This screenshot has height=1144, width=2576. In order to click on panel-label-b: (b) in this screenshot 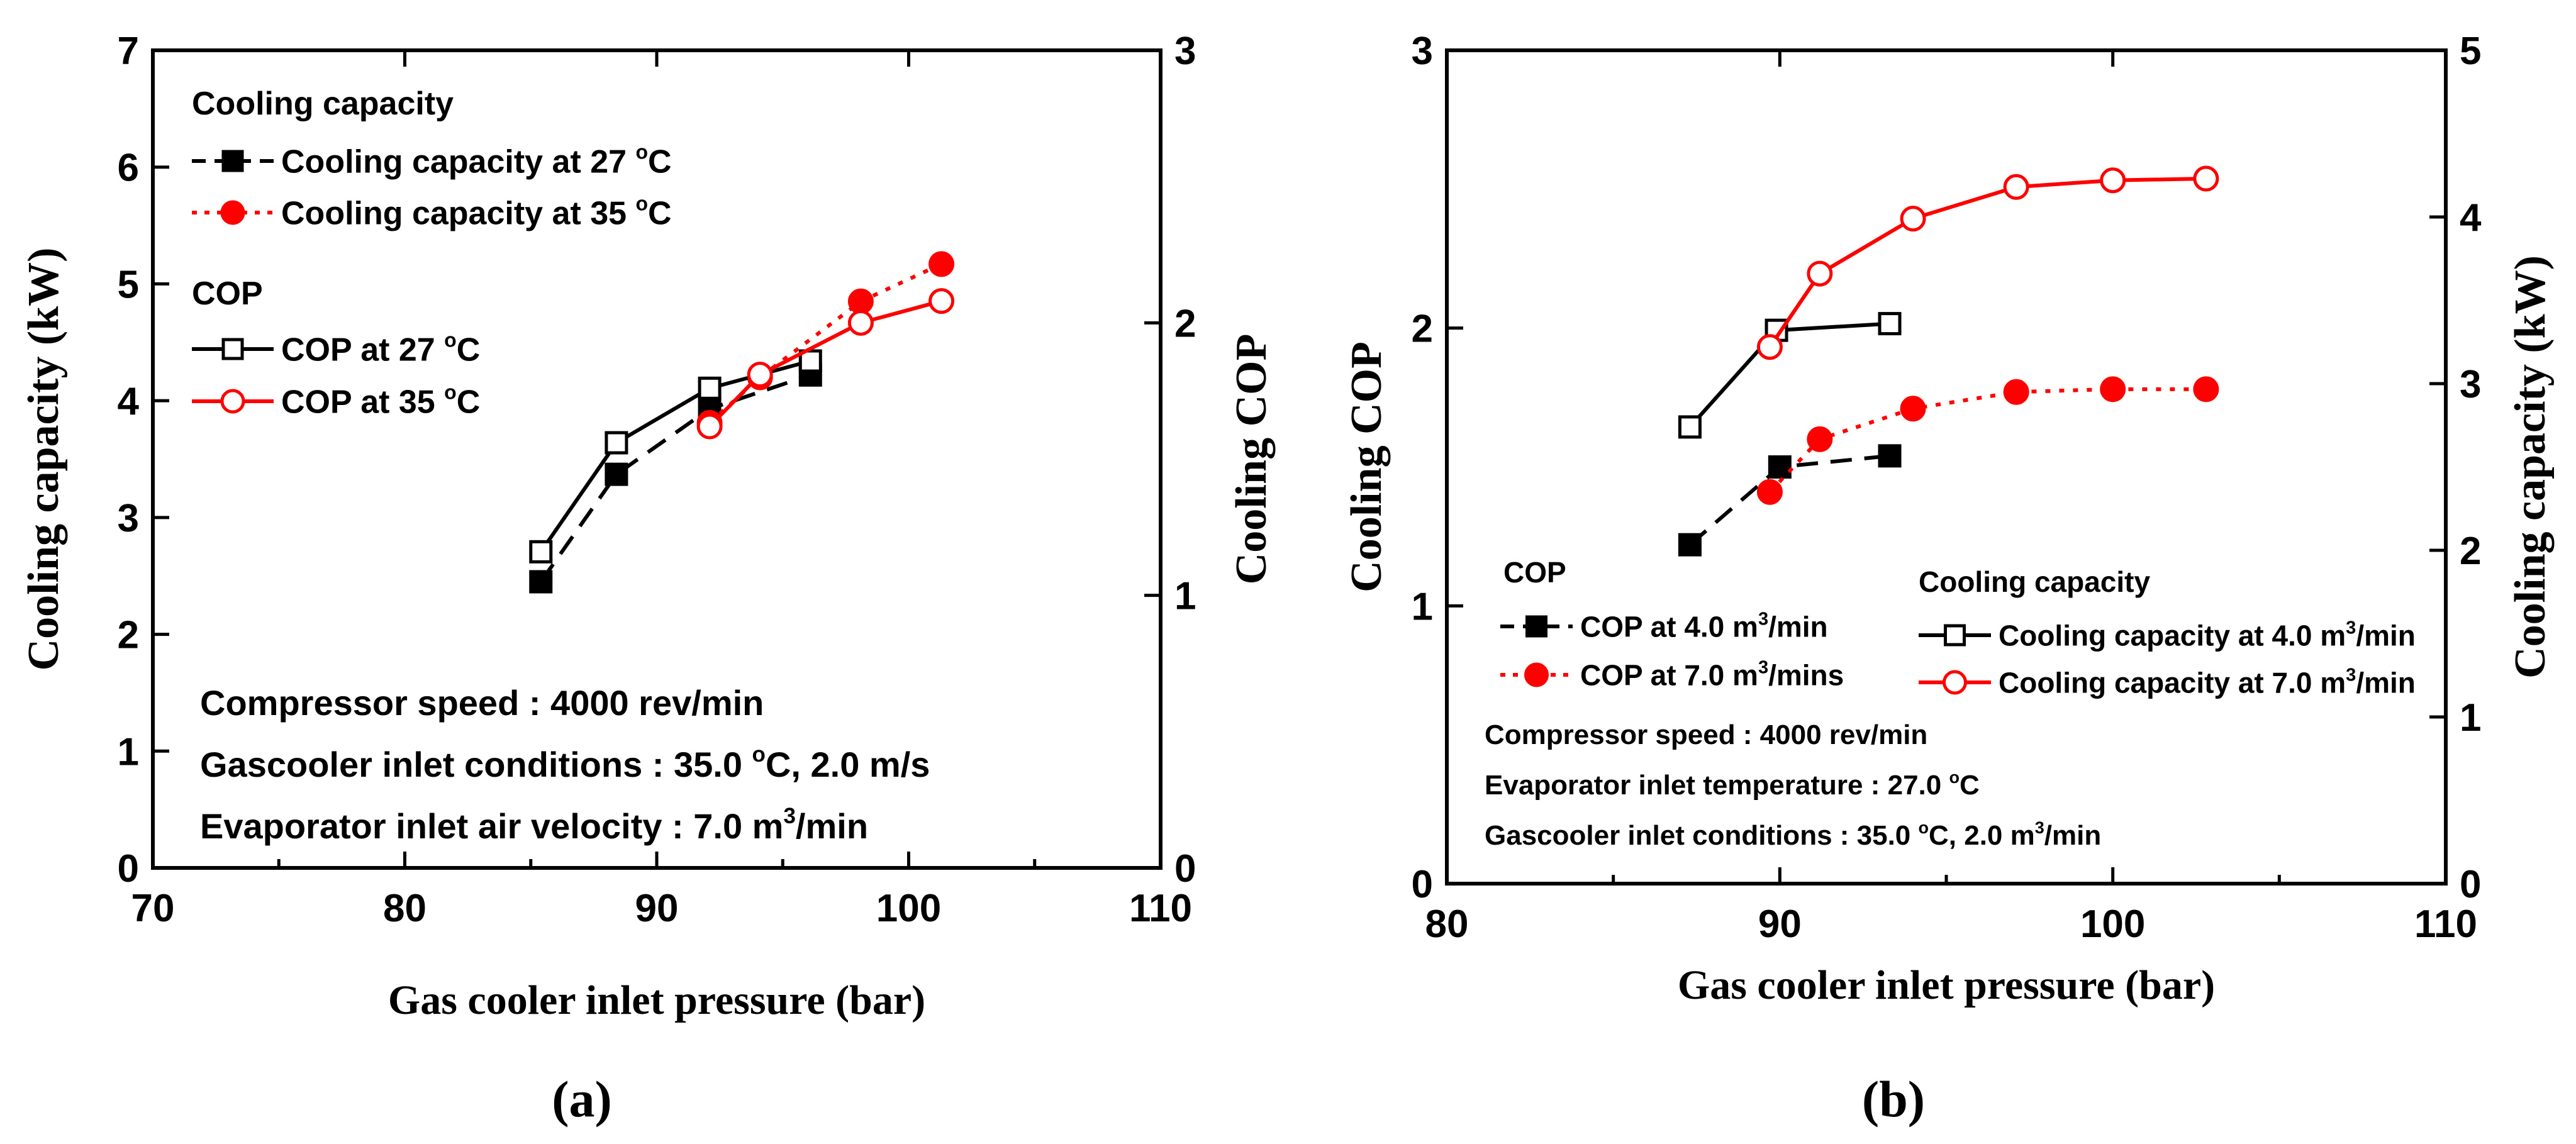, I will do `click(1893, 1099)`.